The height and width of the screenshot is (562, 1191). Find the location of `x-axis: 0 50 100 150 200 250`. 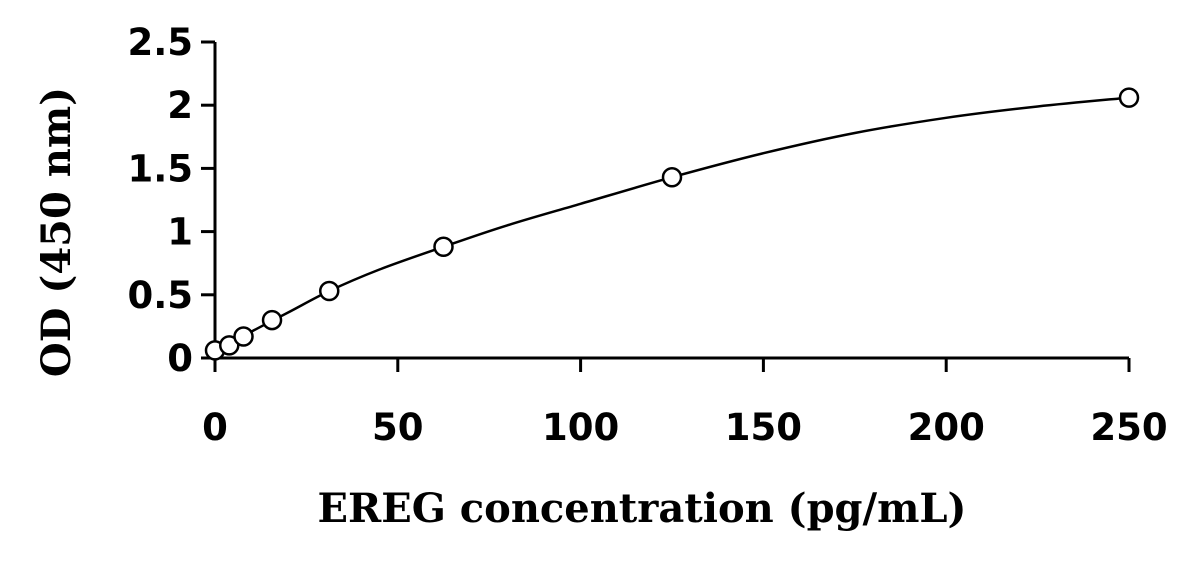

x-axis: 0 50 100 150 200 250 is located at coordinates (685, 402).